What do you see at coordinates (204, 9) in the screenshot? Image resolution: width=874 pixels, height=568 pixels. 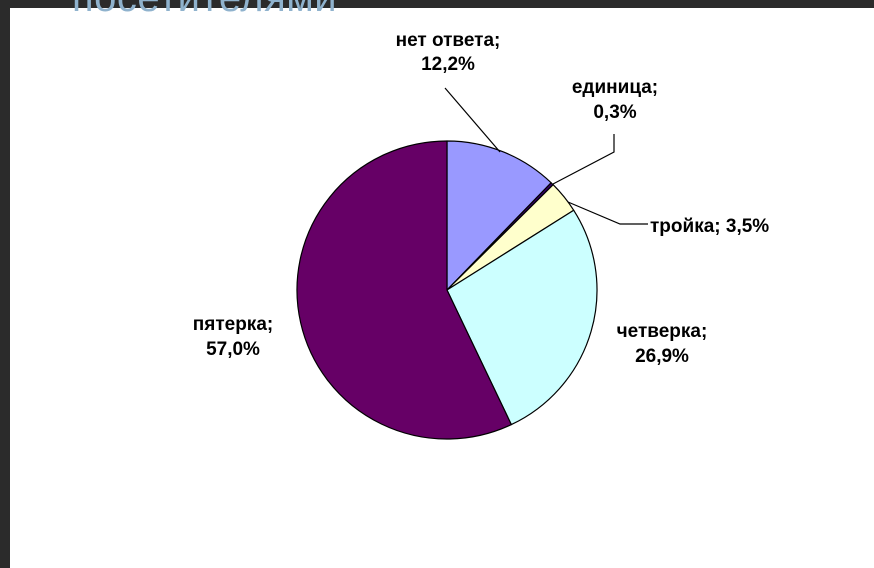 I see `page-title: посетителями` at bounding box center [204, 9].